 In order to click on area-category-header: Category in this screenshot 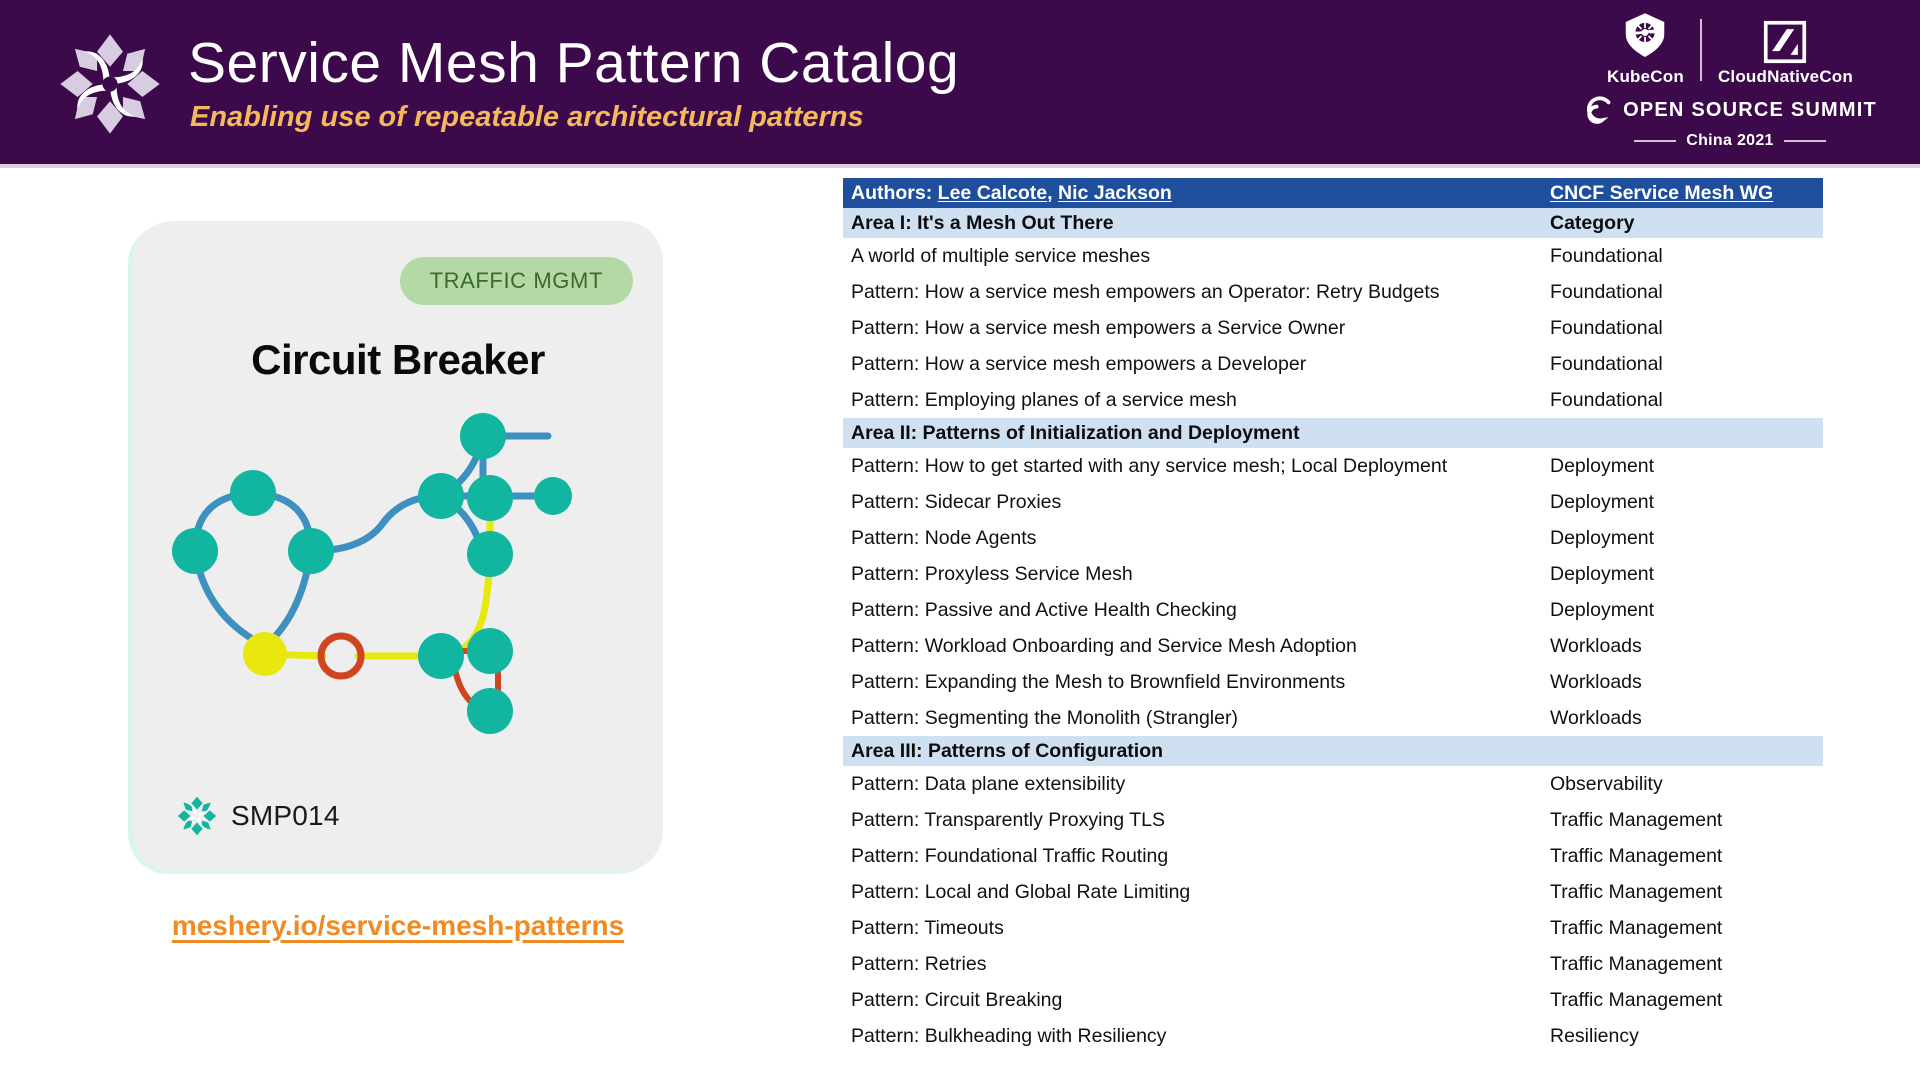, I will do `click(1592, 222)`.